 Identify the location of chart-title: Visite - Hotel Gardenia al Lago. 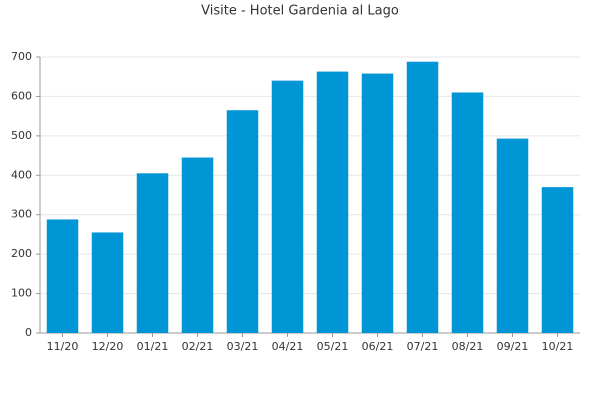
(300, 11).